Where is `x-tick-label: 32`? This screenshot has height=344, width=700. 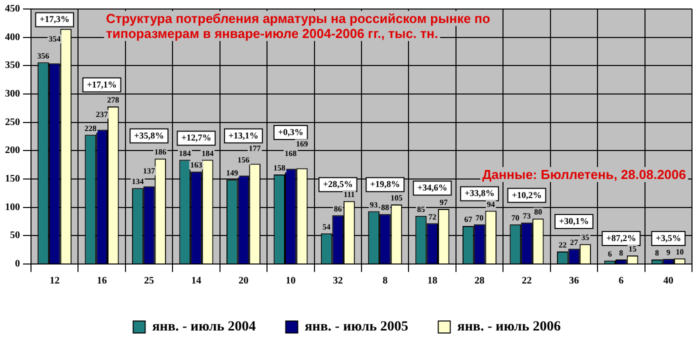
x-tick-label: 32 is located at coordinates (337, 281).